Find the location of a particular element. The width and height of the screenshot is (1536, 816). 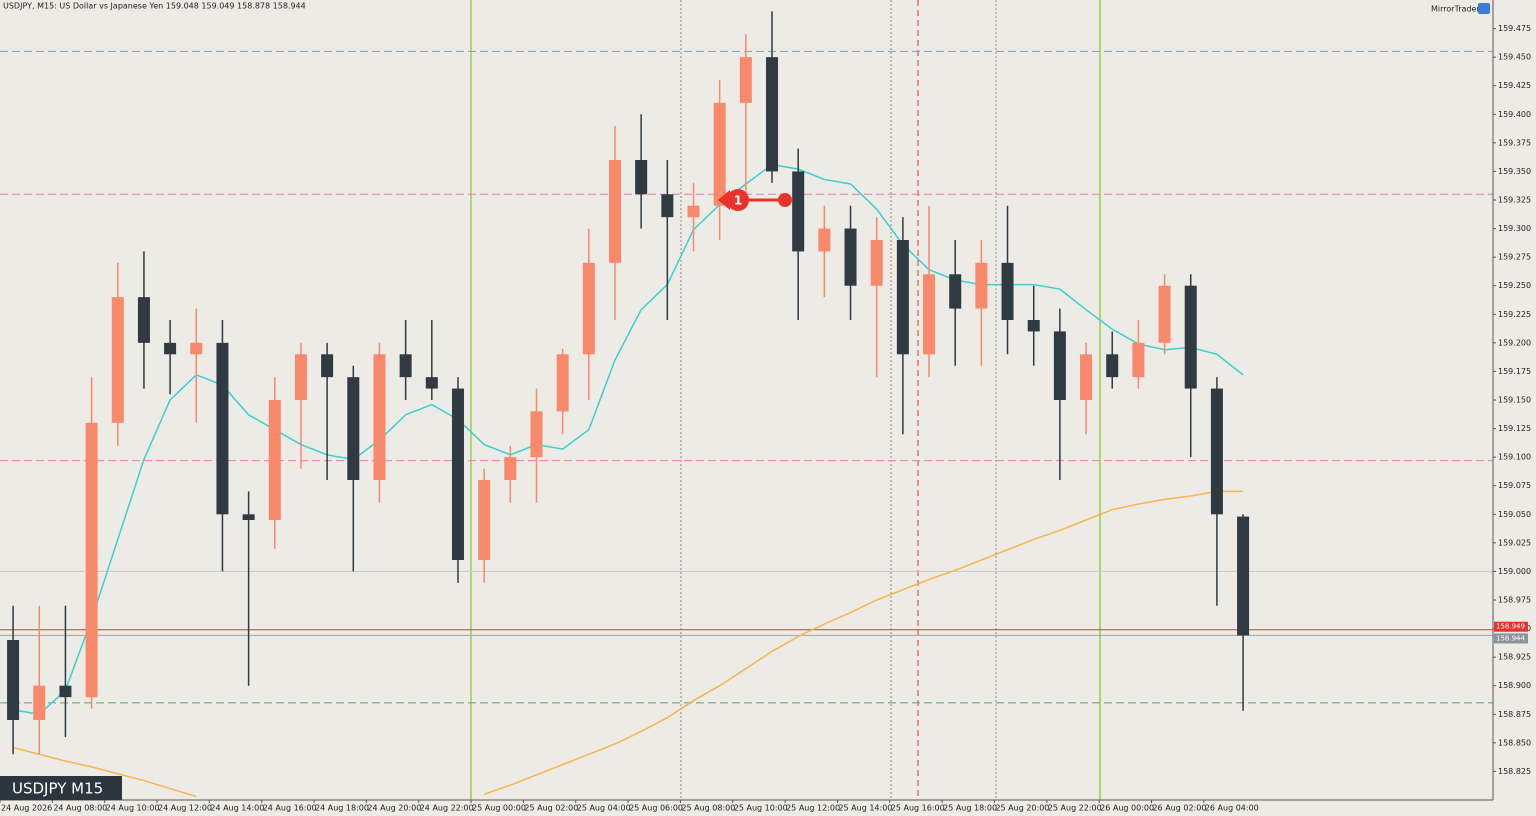

trade-close is located at coordinates (785, 200).